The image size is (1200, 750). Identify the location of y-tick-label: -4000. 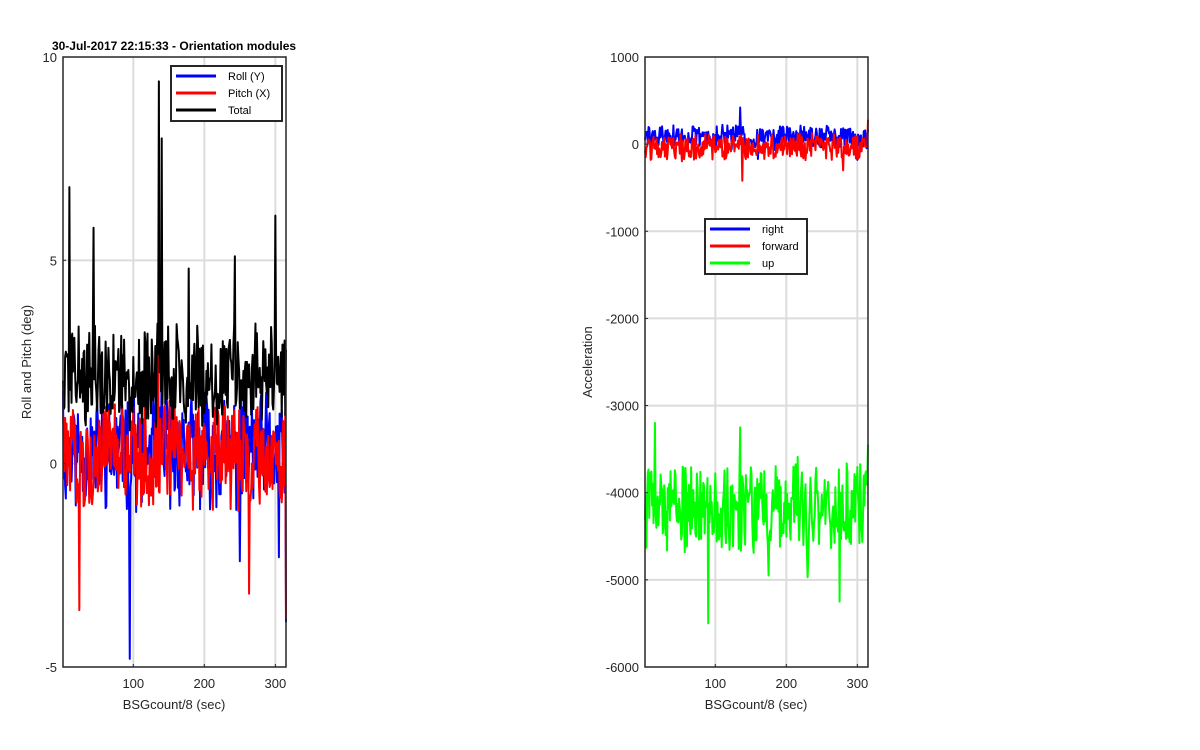
(622, 493).